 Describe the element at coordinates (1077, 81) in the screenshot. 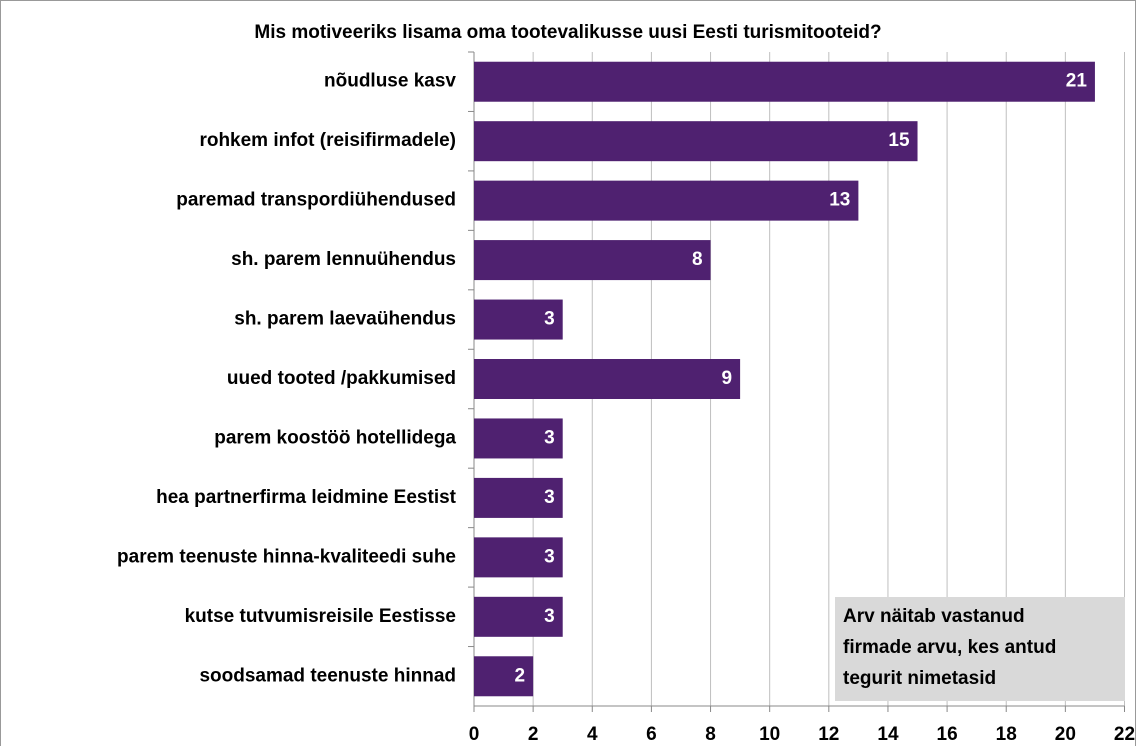

I see `value-label: 21` at that location.